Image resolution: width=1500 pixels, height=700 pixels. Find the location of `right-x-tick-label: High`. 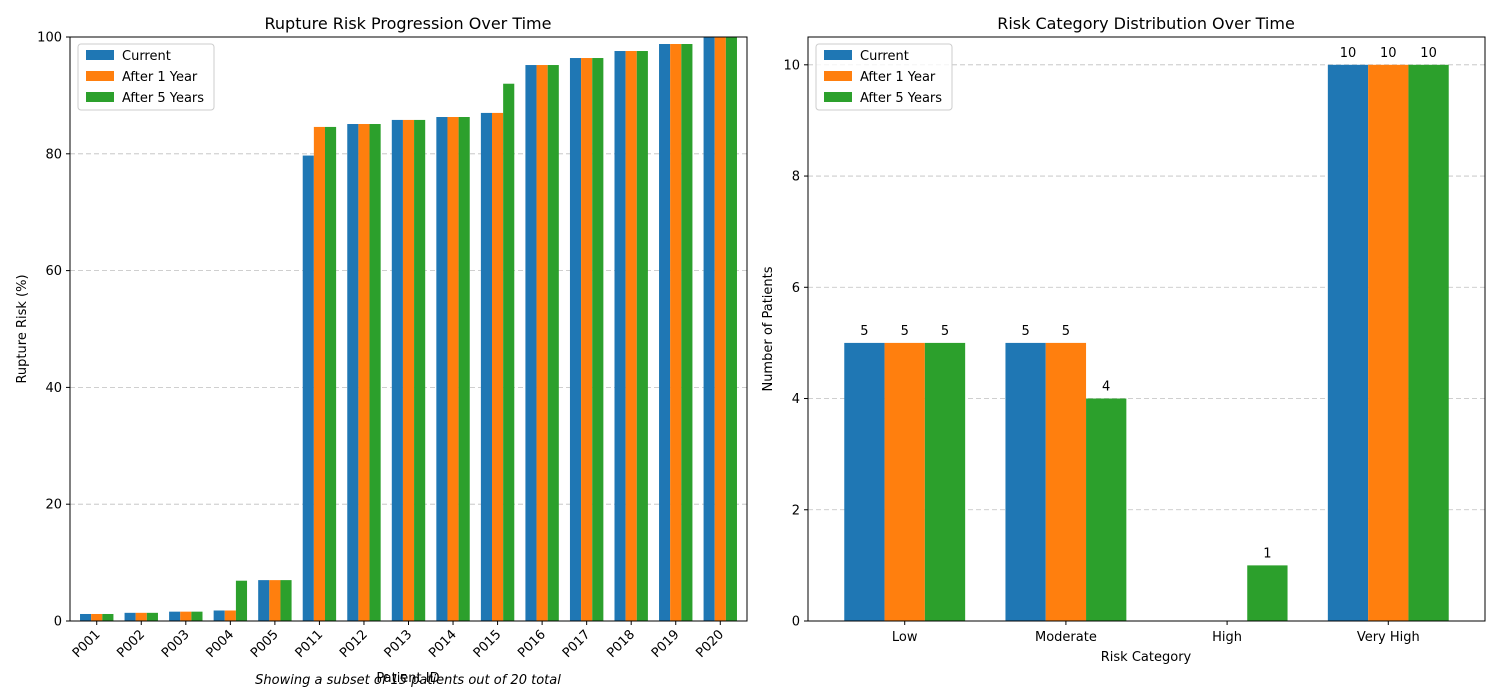

right-x-tick-label: High is located at coordinates (1227, 637).